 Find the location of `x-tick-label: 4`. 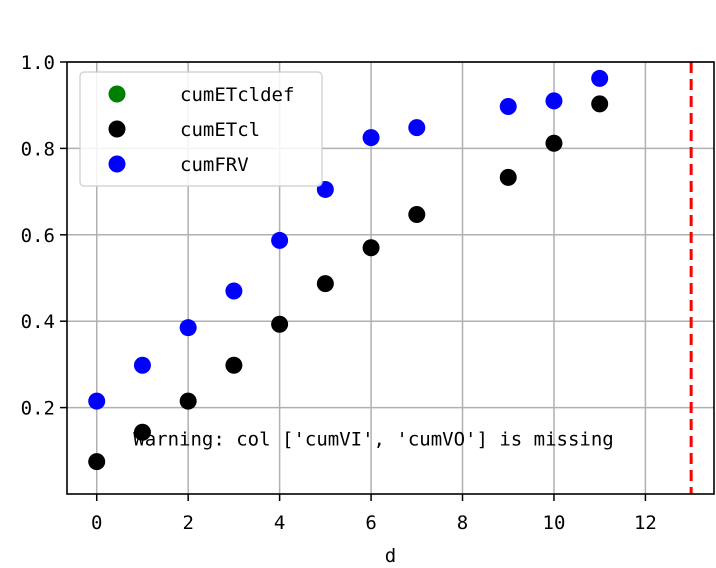

x-tick-label: 4 is located at coordinates (279, 523).